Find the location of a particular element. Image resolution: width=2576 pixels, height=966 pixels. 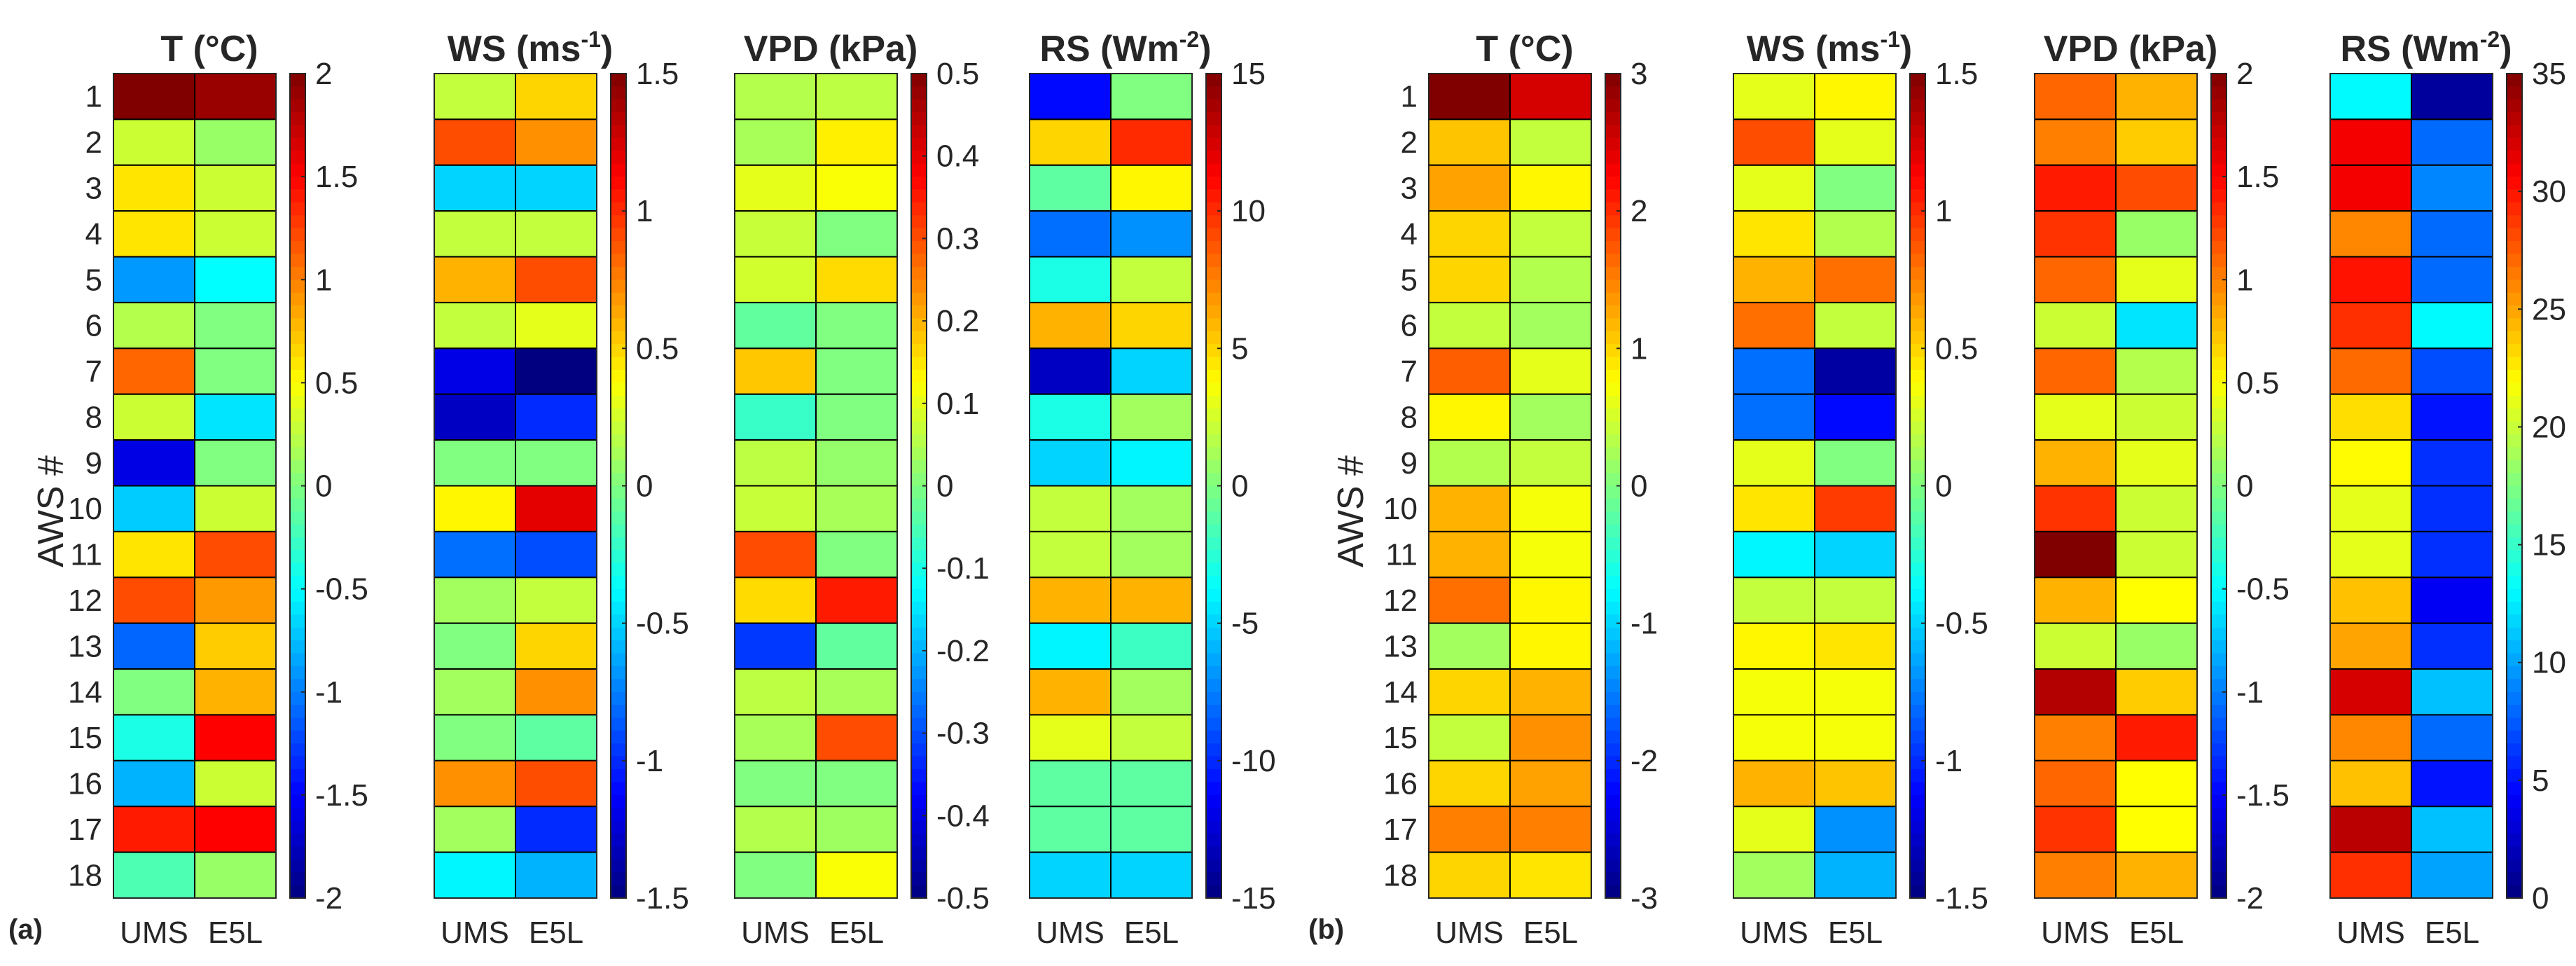

panel-a-t-row-label-6: 6 is located at coordinates (93, 326).